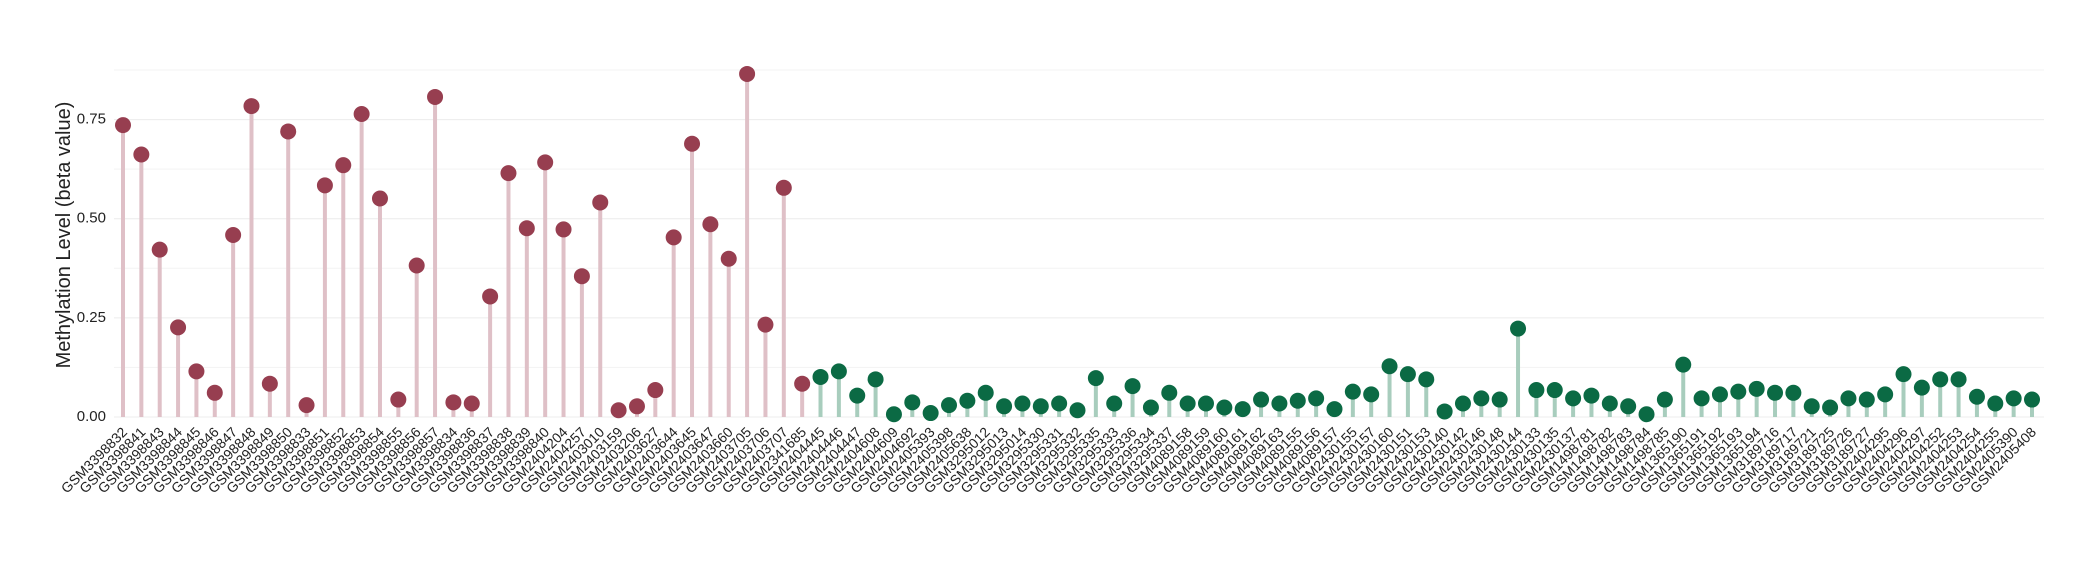 The image size is (2100, 580). I want to click on y-tick-label: 0.25, so click(91, 317).